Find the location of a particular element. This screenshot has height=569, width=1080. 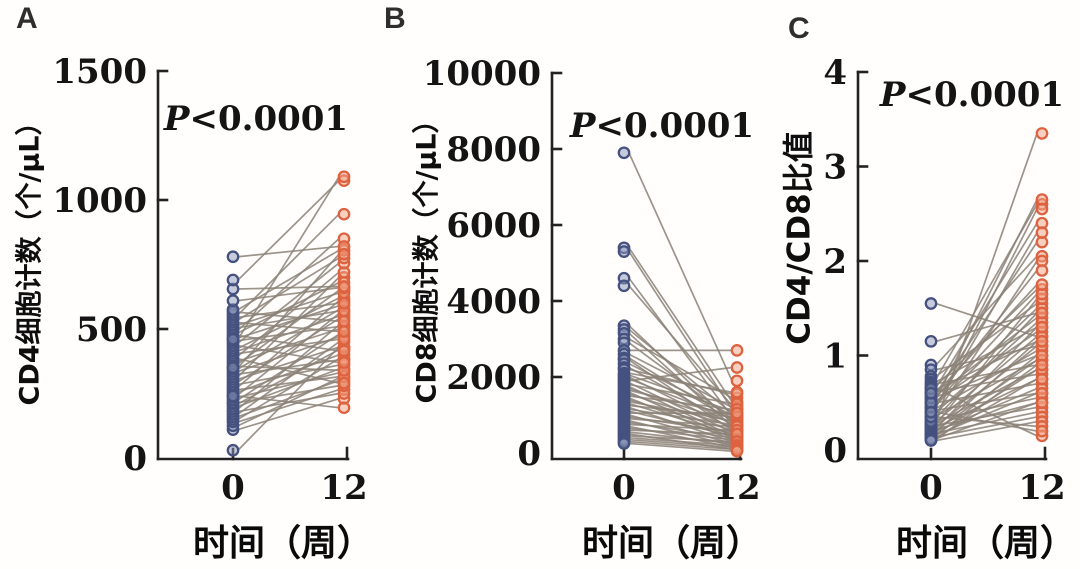

panel-a-x-axis-label: 时间（周） is located at coordinates (283, 543).